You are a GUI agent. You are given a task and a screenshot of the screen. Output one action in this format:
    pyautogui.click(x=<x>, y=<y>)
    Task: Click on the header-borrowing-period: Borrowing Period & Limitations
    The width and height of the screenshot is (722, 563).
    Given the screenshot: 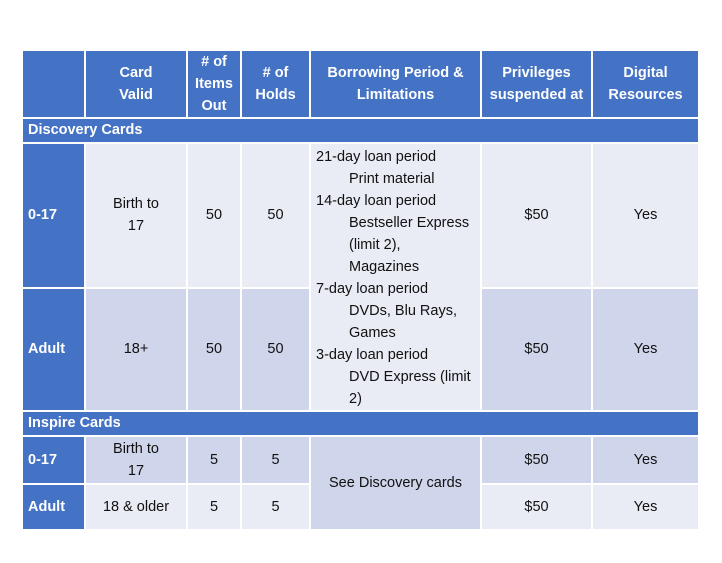 What is the action you would take?
    pyautogui.click(x=395, y=84)
    